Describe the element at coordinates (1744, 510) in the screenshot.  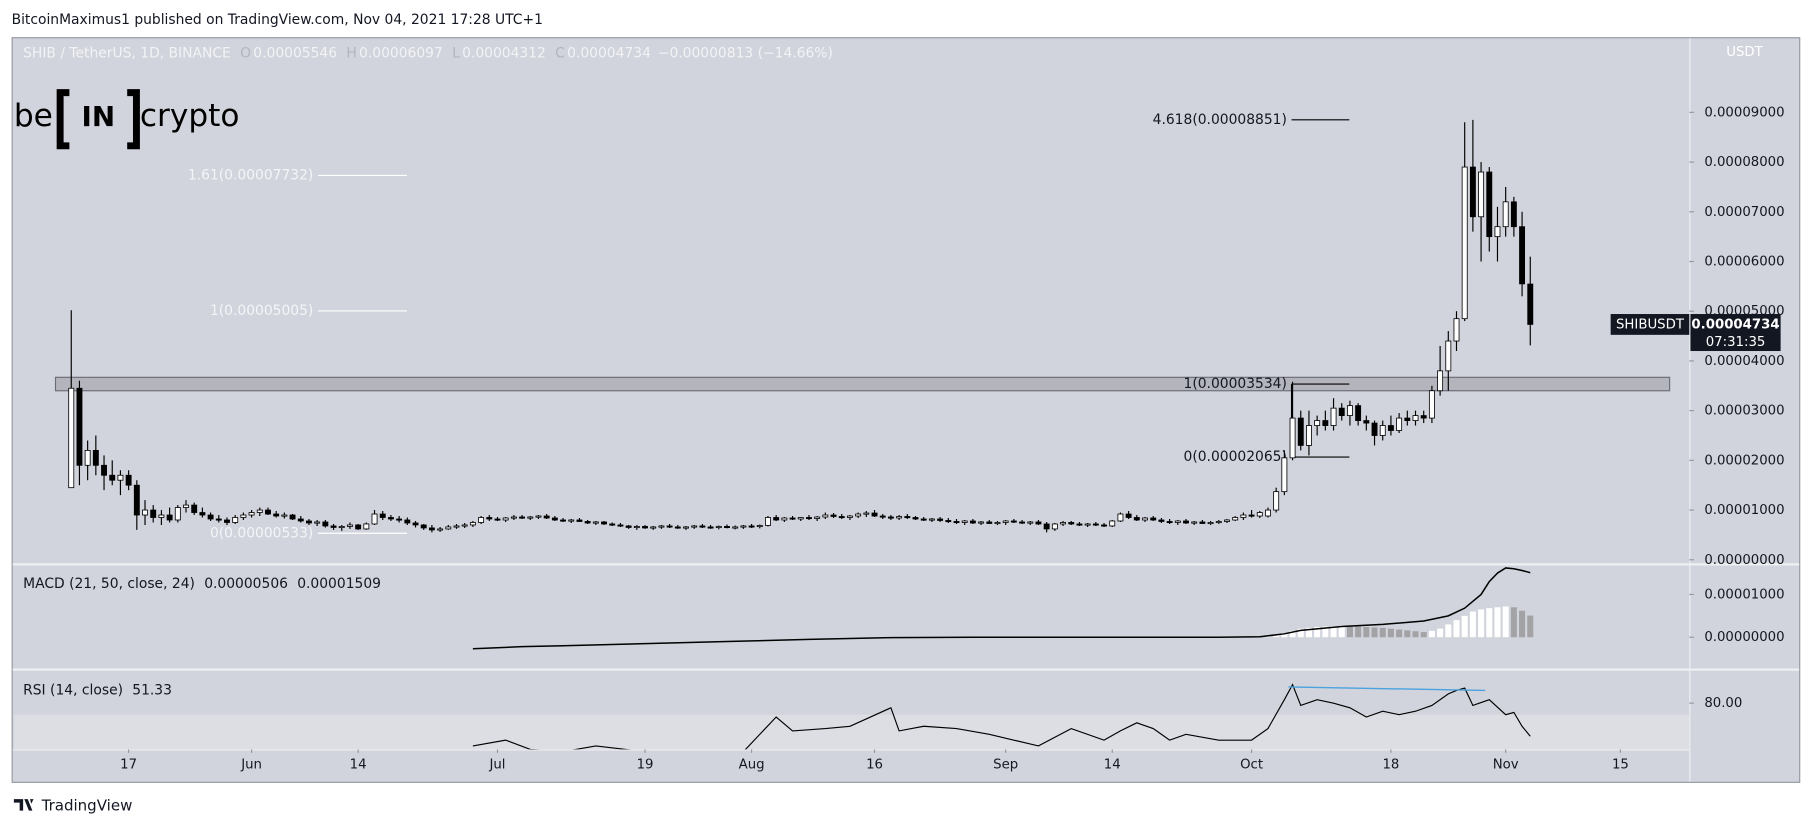
I see `y-tick-label: 0.00001000` at that location.